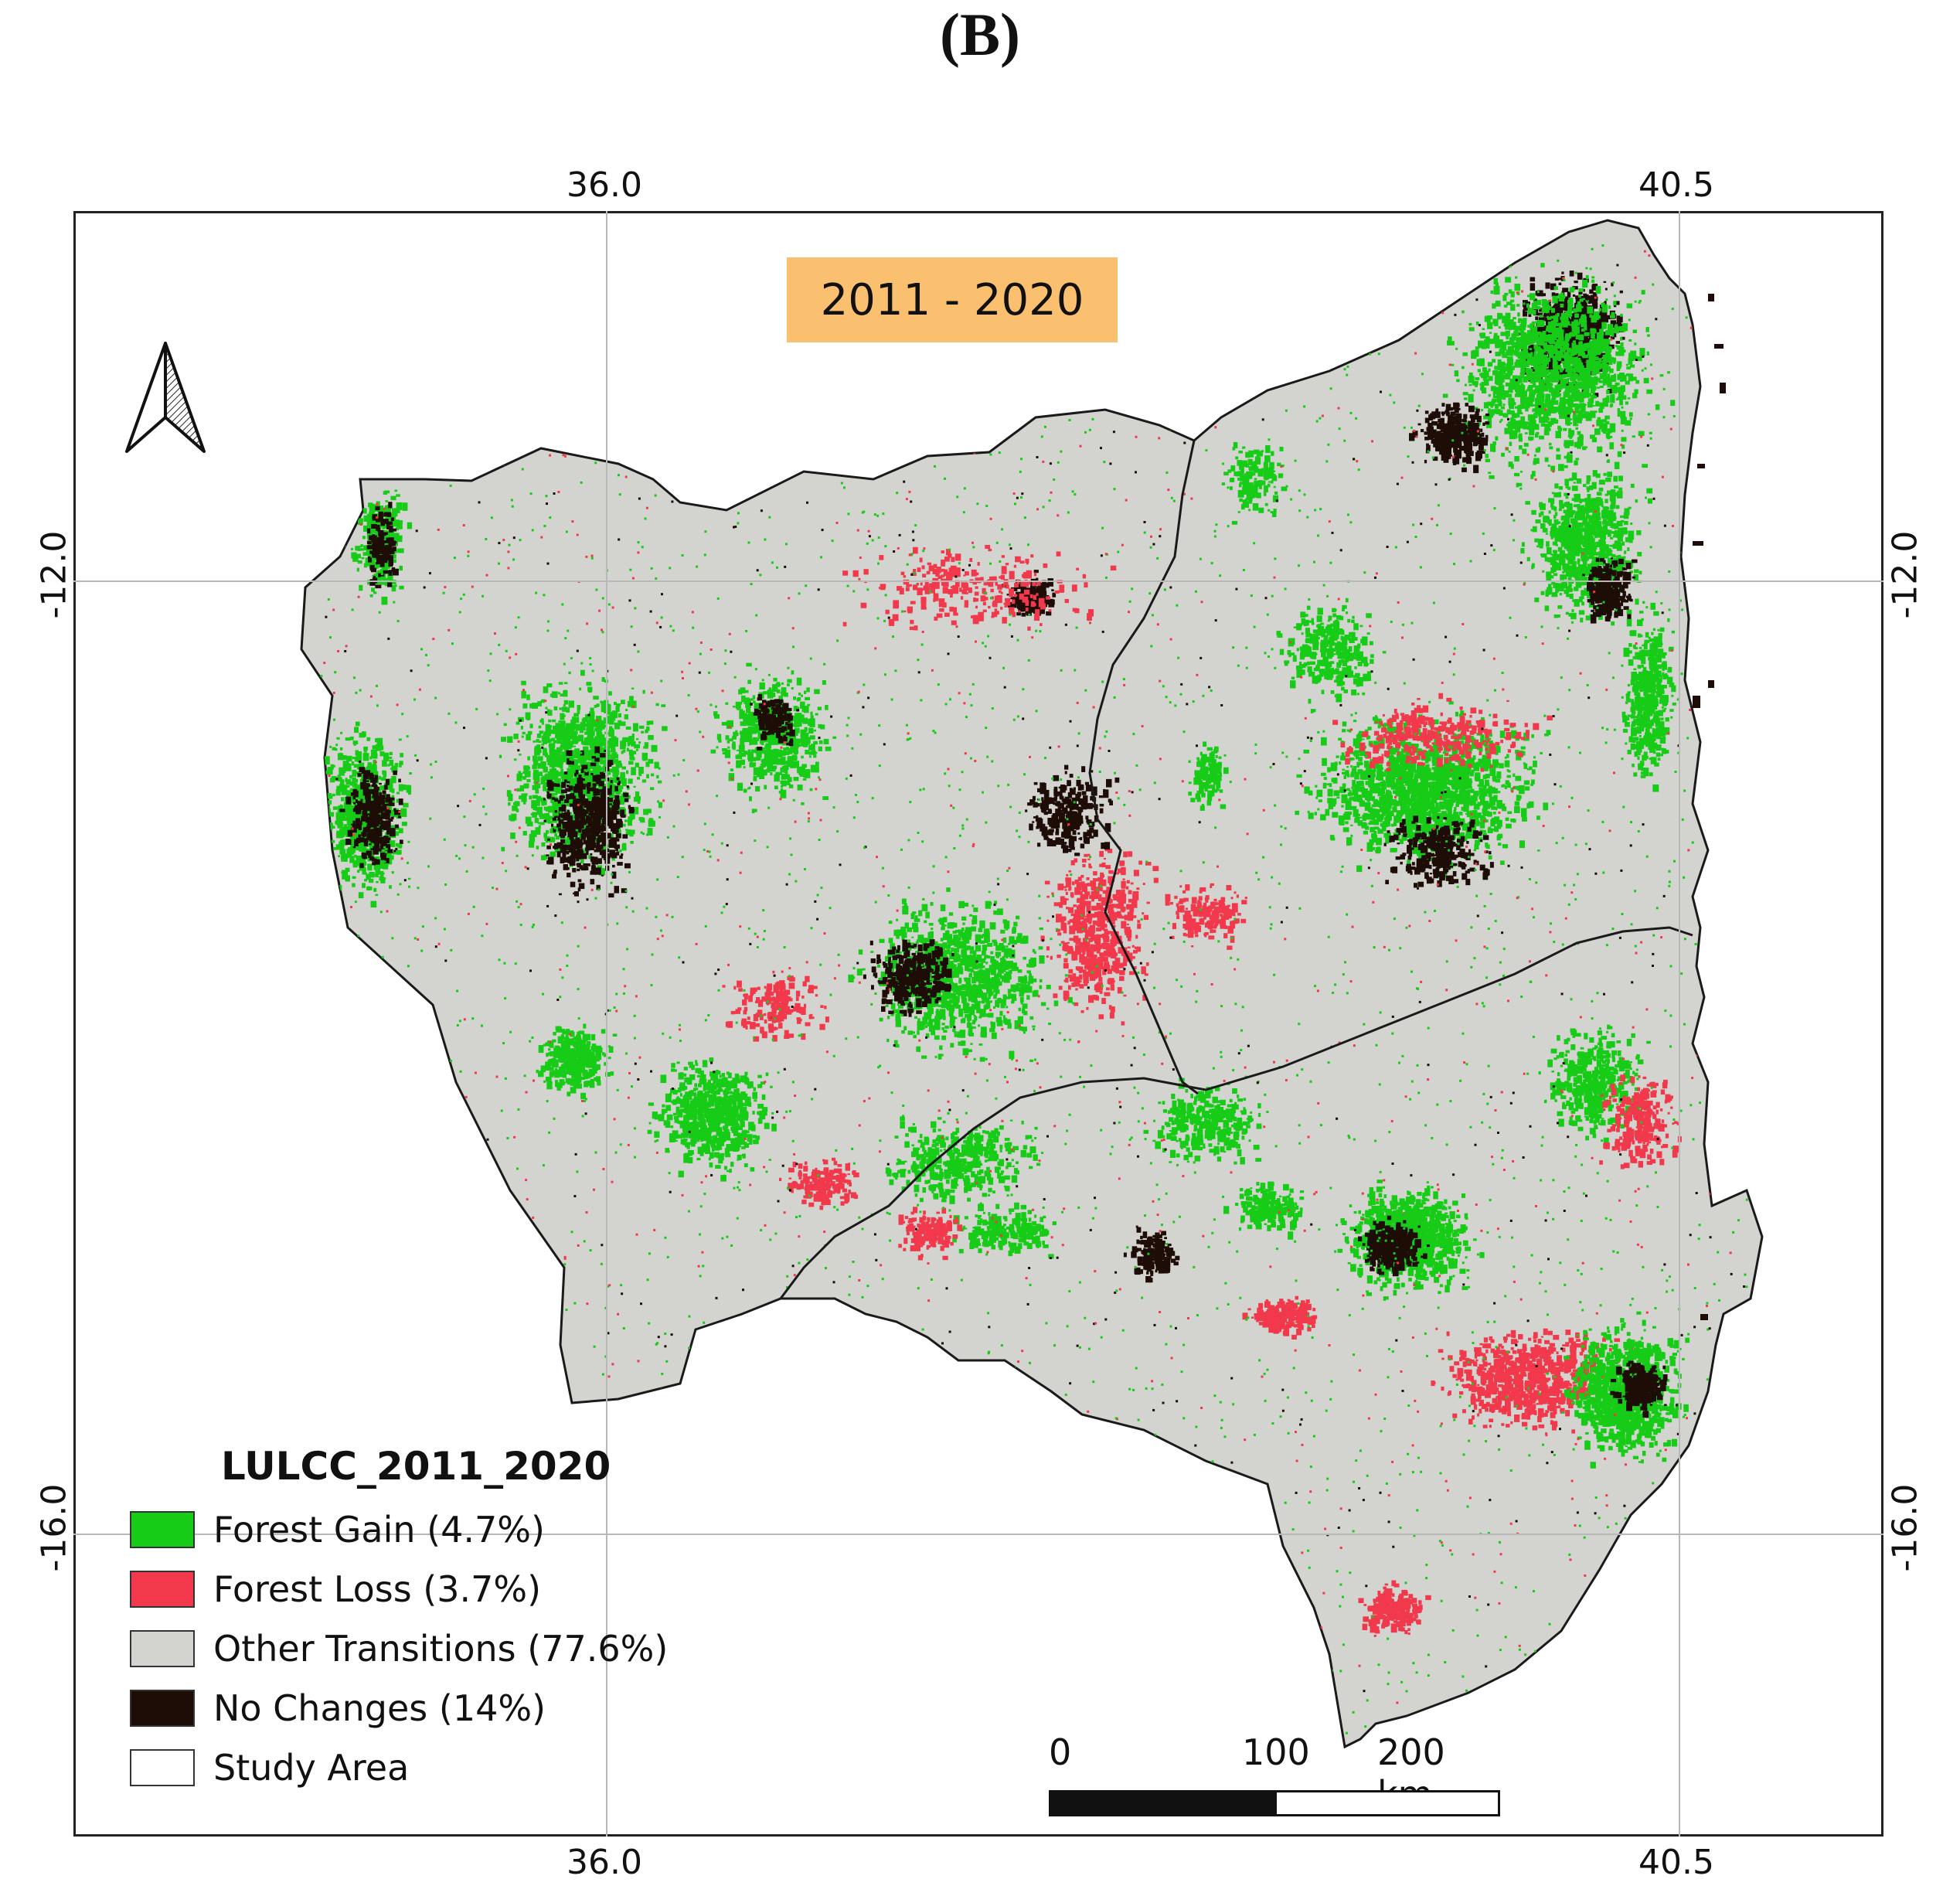  I want to click on top-x-tick-label: 40.5, so click(1676, 185).